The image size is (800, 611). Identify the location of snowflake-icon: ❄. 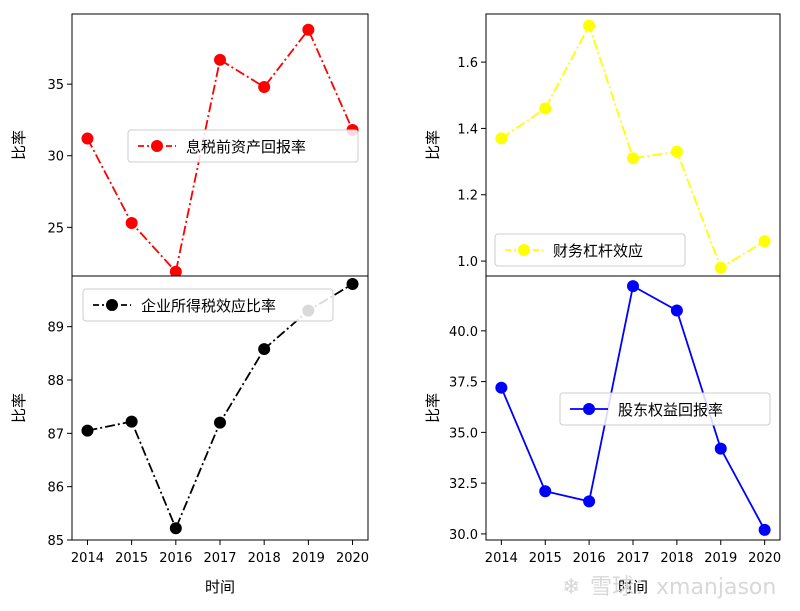
(571, 587).